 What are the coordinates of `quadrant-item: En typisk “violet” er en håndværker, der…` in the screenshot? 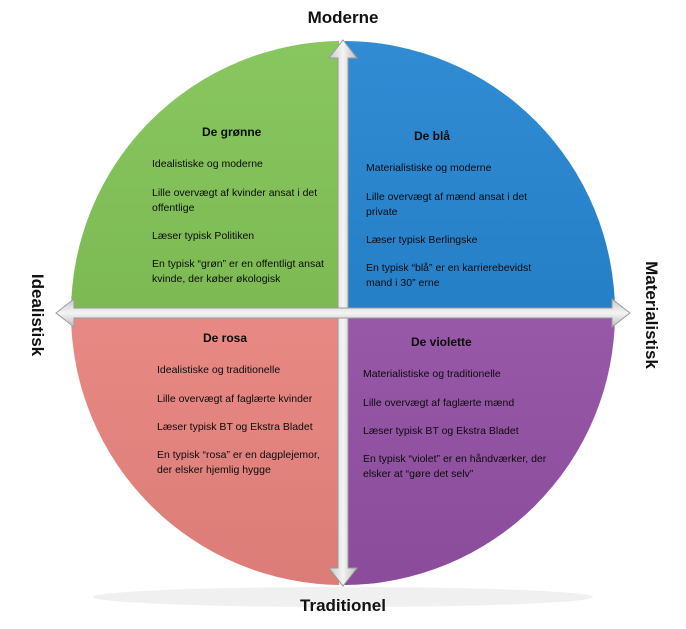 It's located at (455, 467).